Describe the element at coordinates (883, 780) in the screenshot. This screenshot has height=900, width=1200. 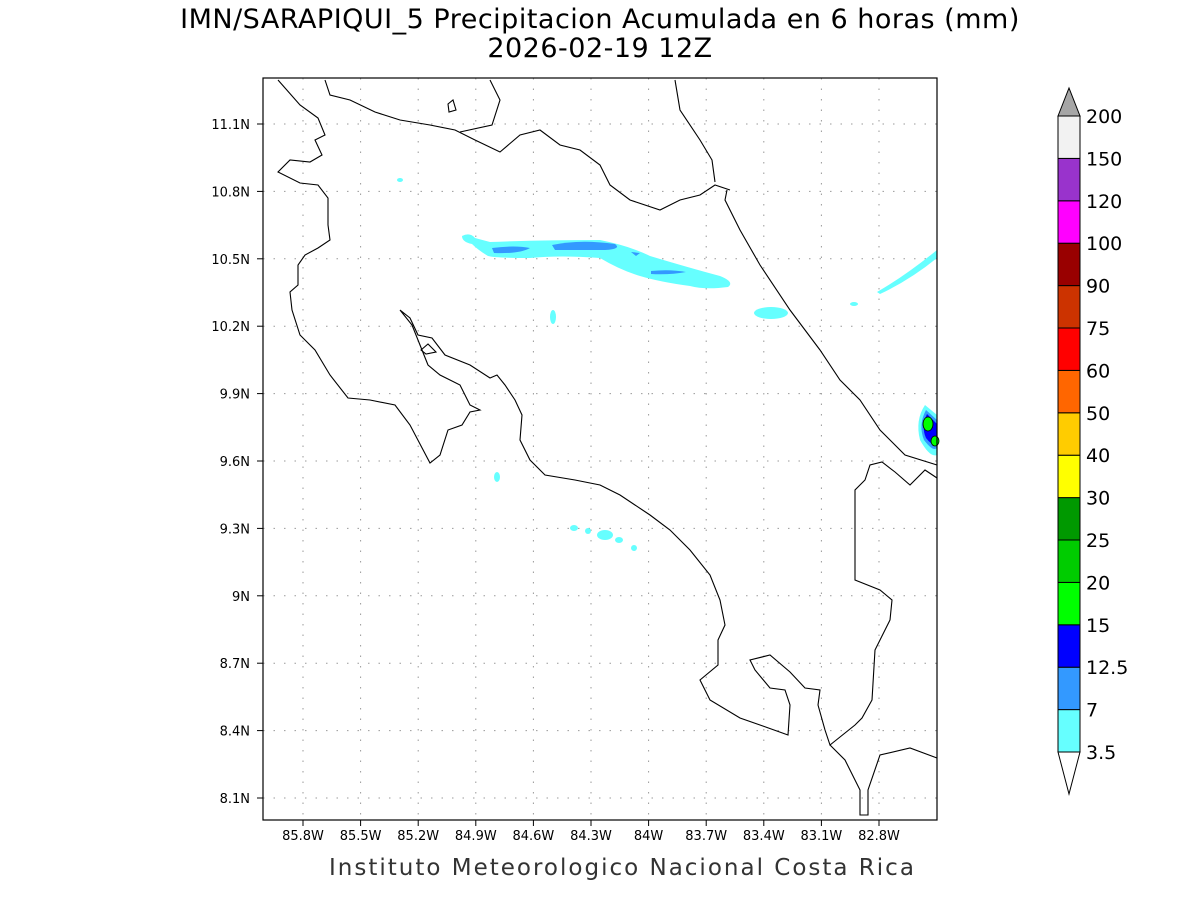
I see `pacific-coast-south` at that location.